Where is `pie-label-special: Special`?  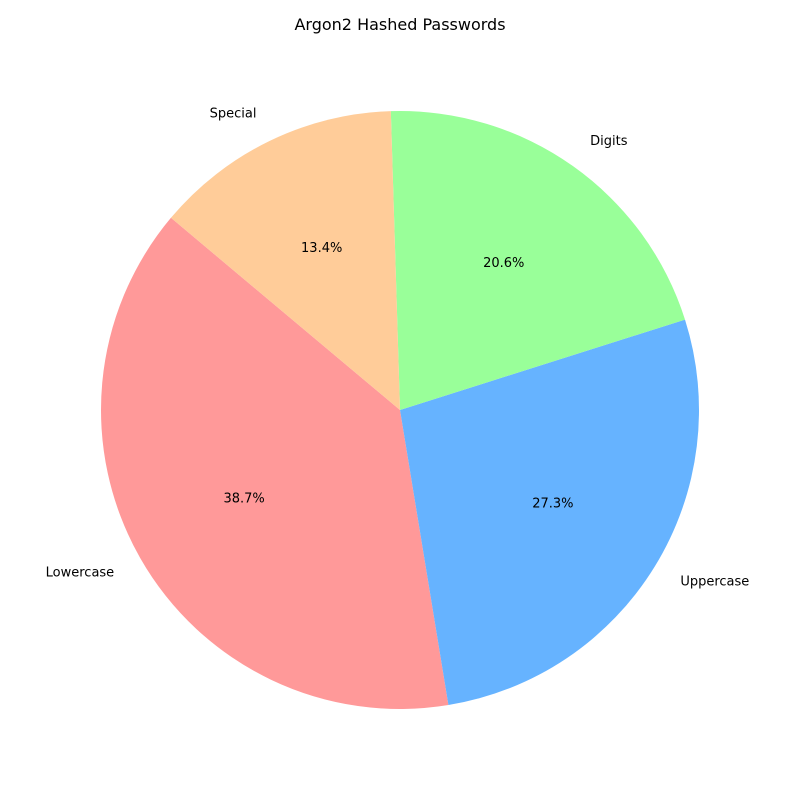 pie-label-special: Special is located at coordinates (233, 114).